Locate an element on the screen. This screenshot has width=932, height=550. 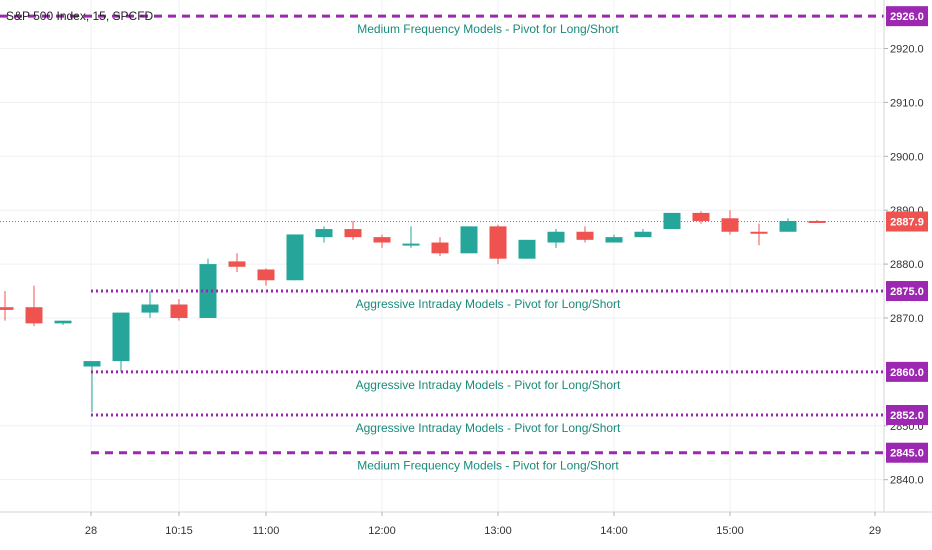
level-price-badge-text: 2860.0 is located at coordinates (907, 373).